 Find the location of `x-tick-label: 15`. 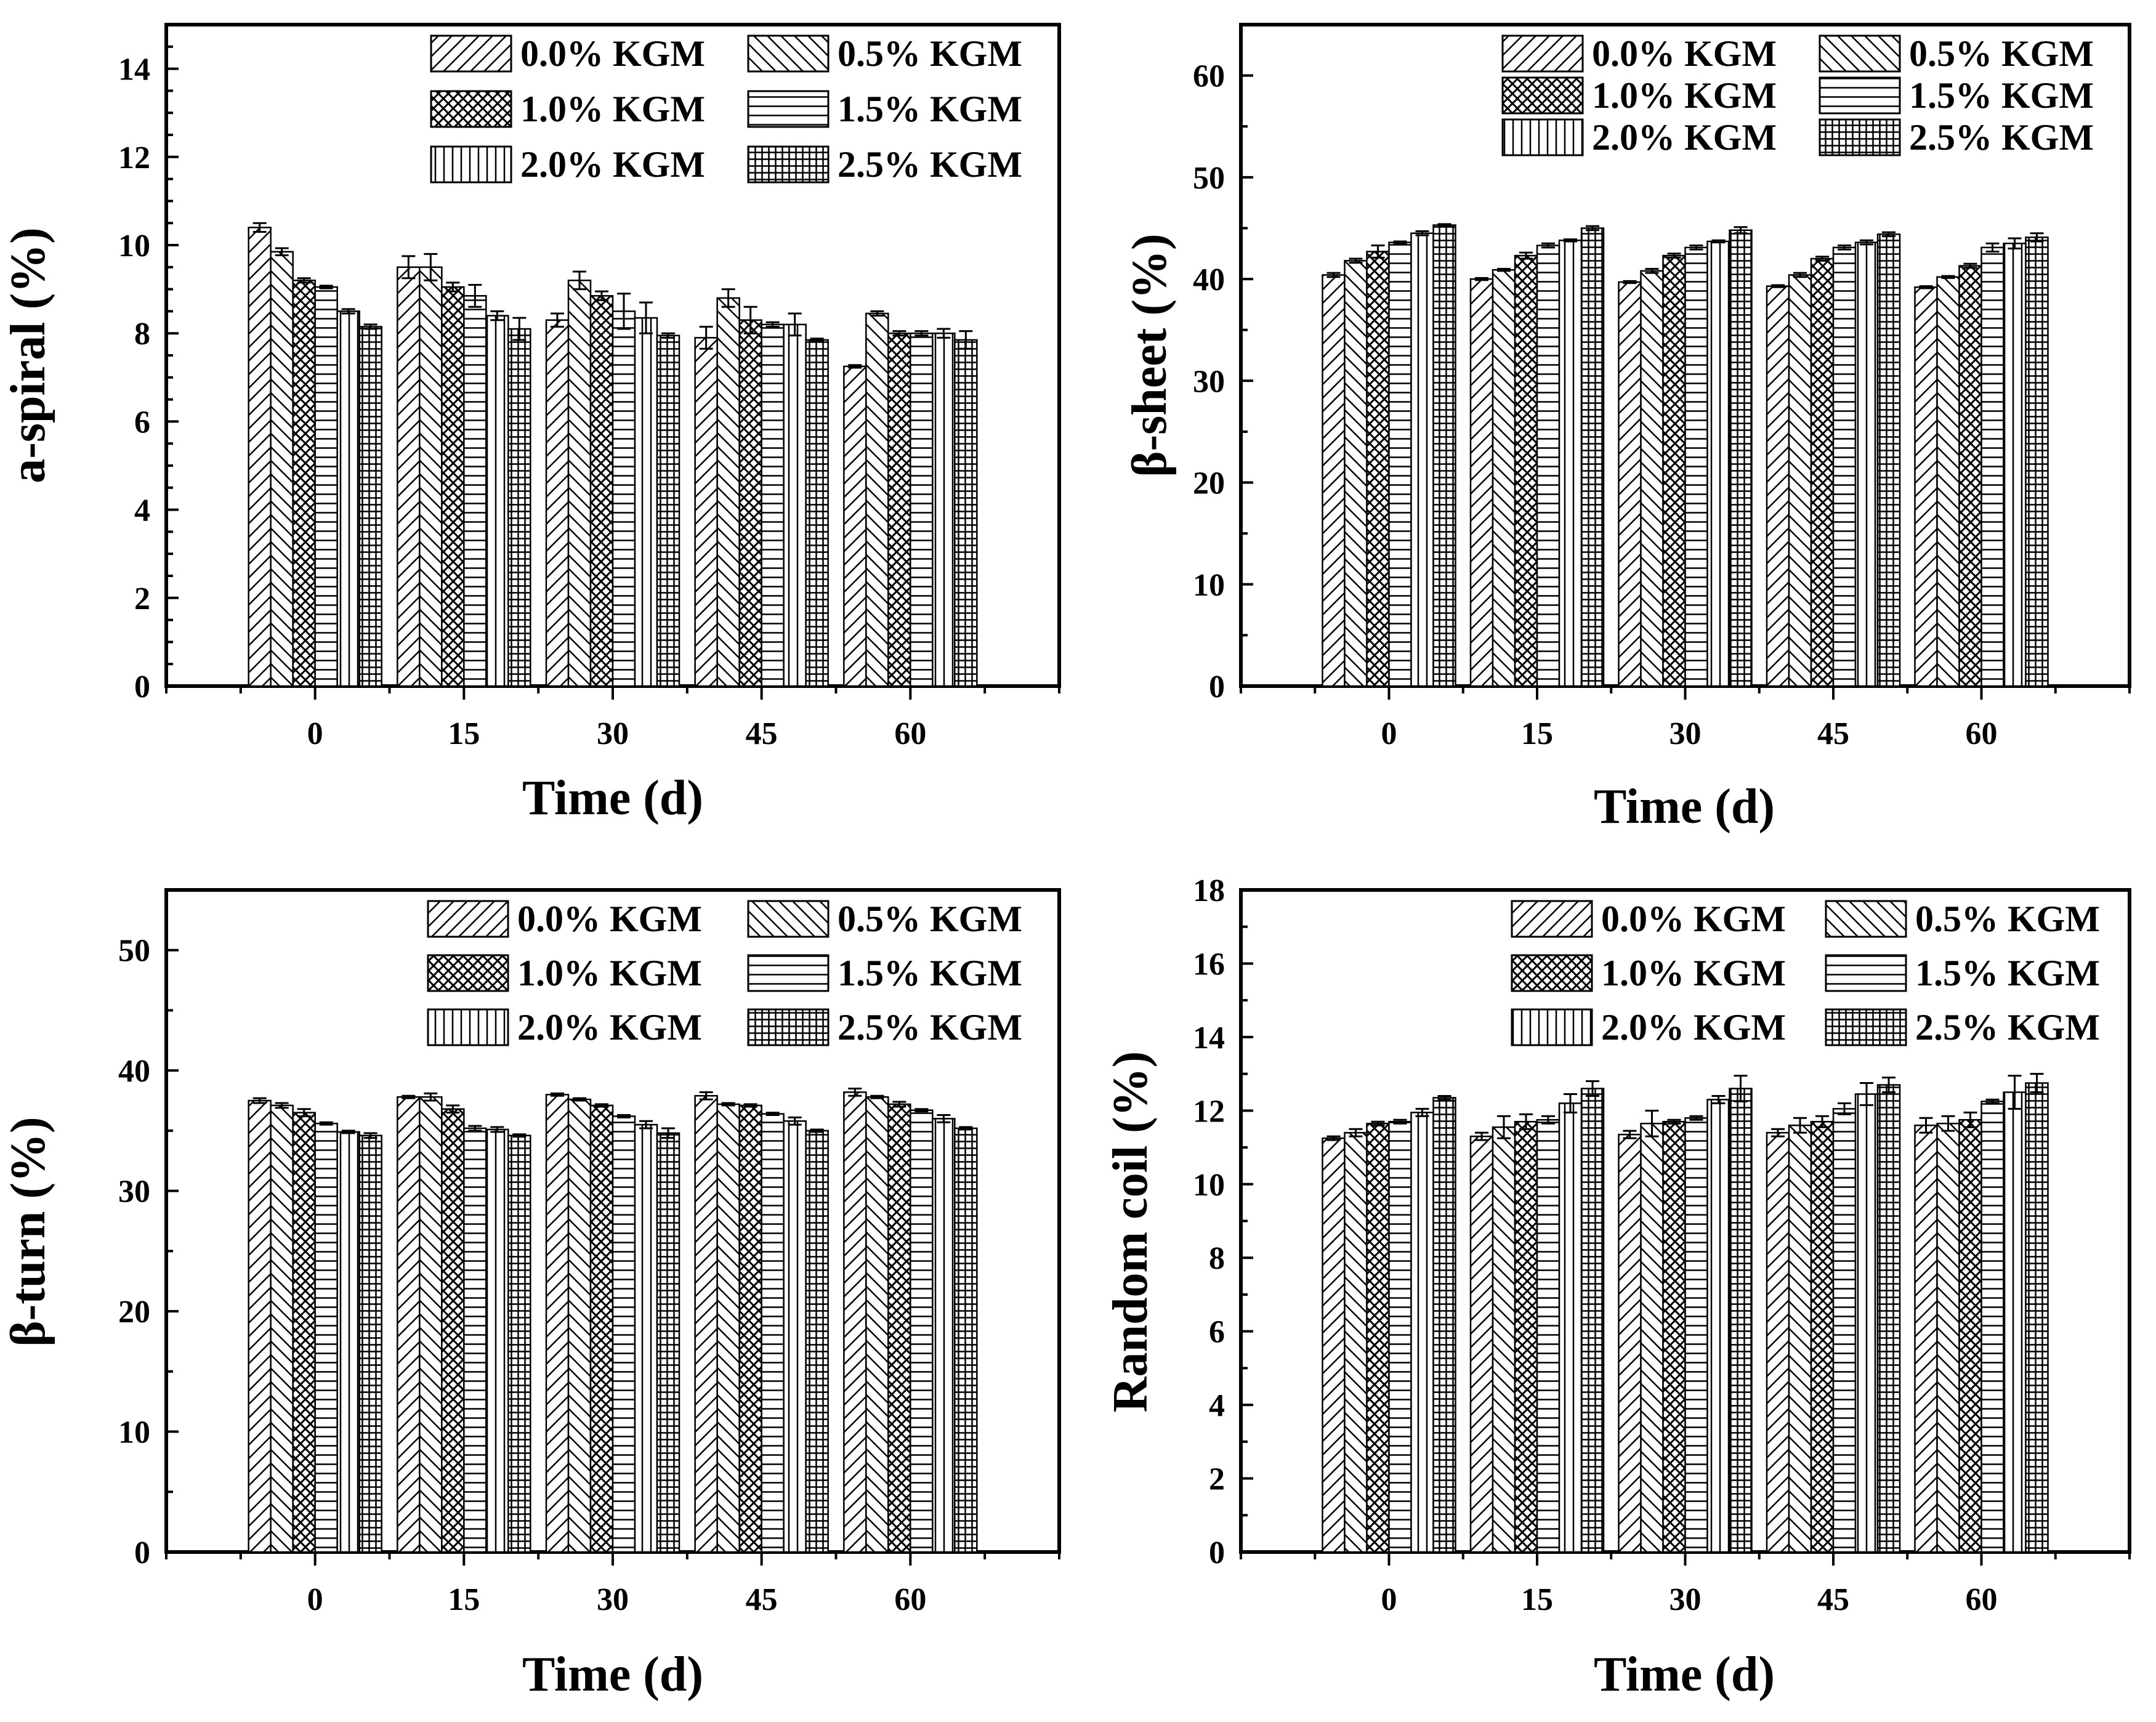

x-tick-label: 15 is located at coordinates (464, 733).